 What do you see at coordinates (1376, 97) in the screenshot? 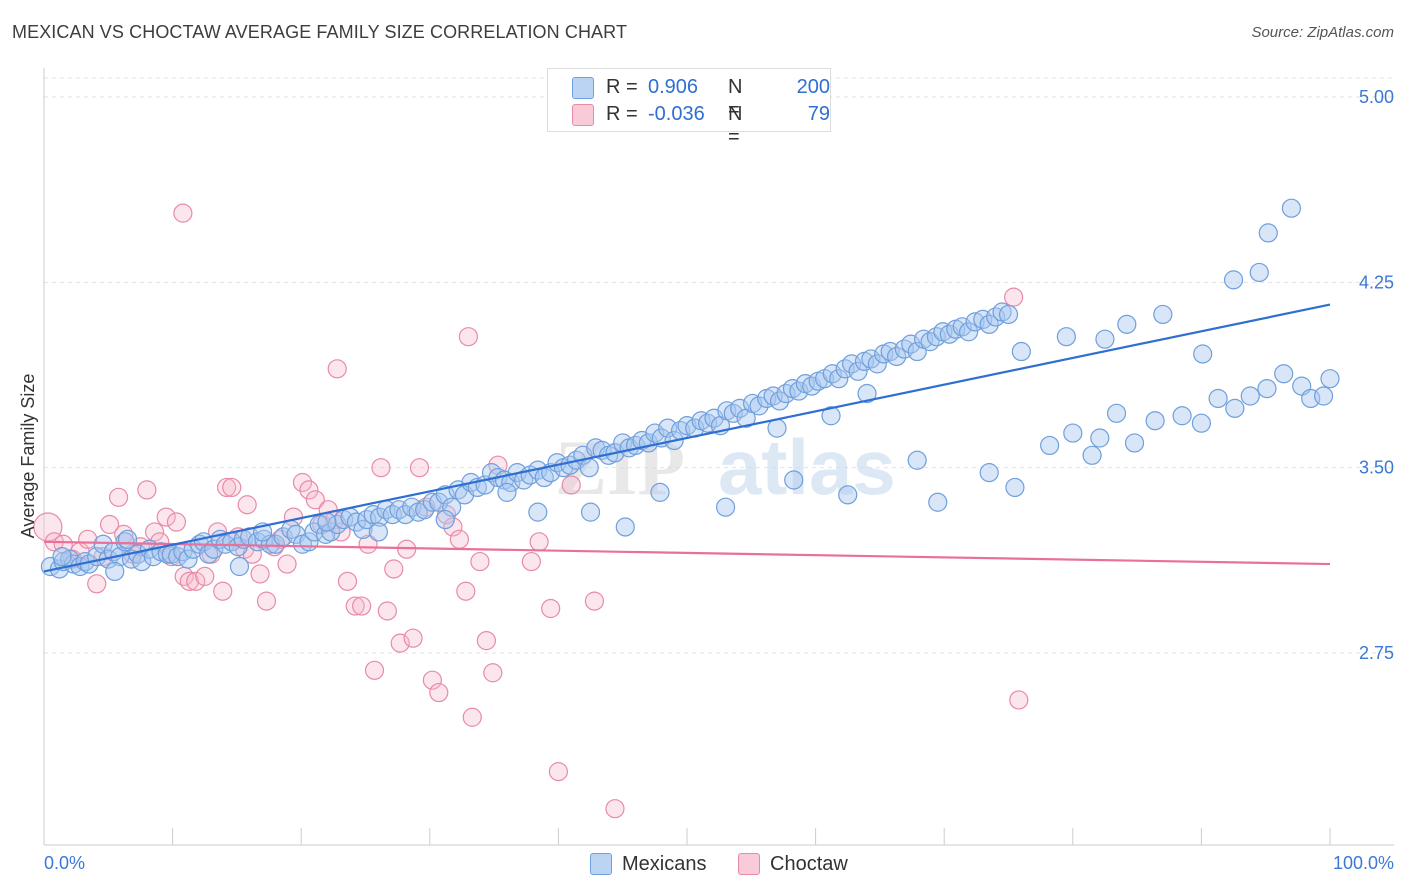
I see `y-tick-label: 5.00` at bounding box center [1376, 97].